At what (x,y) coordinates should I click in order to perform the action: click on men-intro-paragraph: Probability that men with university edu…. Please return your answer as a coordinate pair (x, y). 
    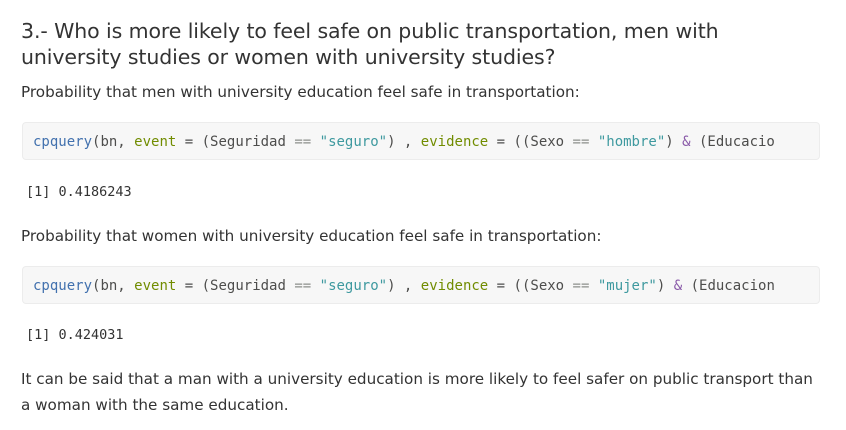
    Looking at the image, I should click on (300, 92).